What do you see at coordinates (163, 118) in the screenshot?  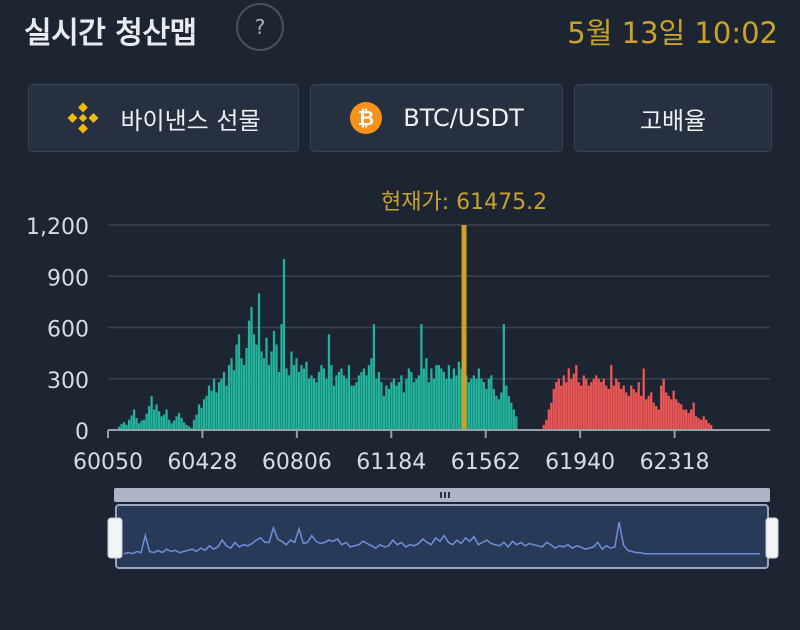 I see `exchange-selector: 바이낸스 선물` at bounding box center [163, 118].